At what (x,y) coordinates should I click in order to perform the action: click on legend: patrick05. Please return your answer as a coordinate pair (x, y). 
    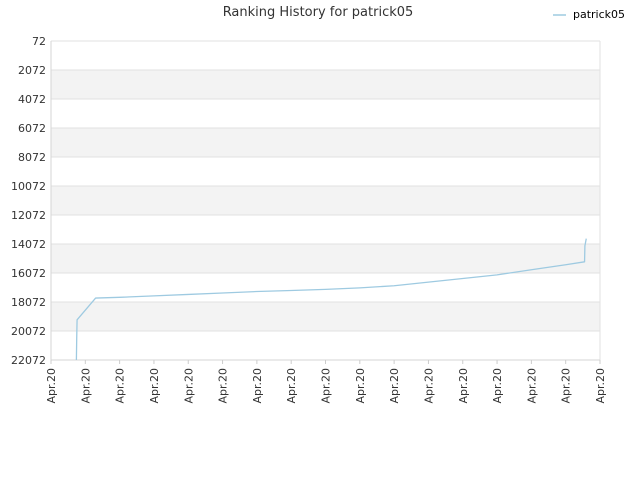
    Looking at the image, I should click on (589, 14).